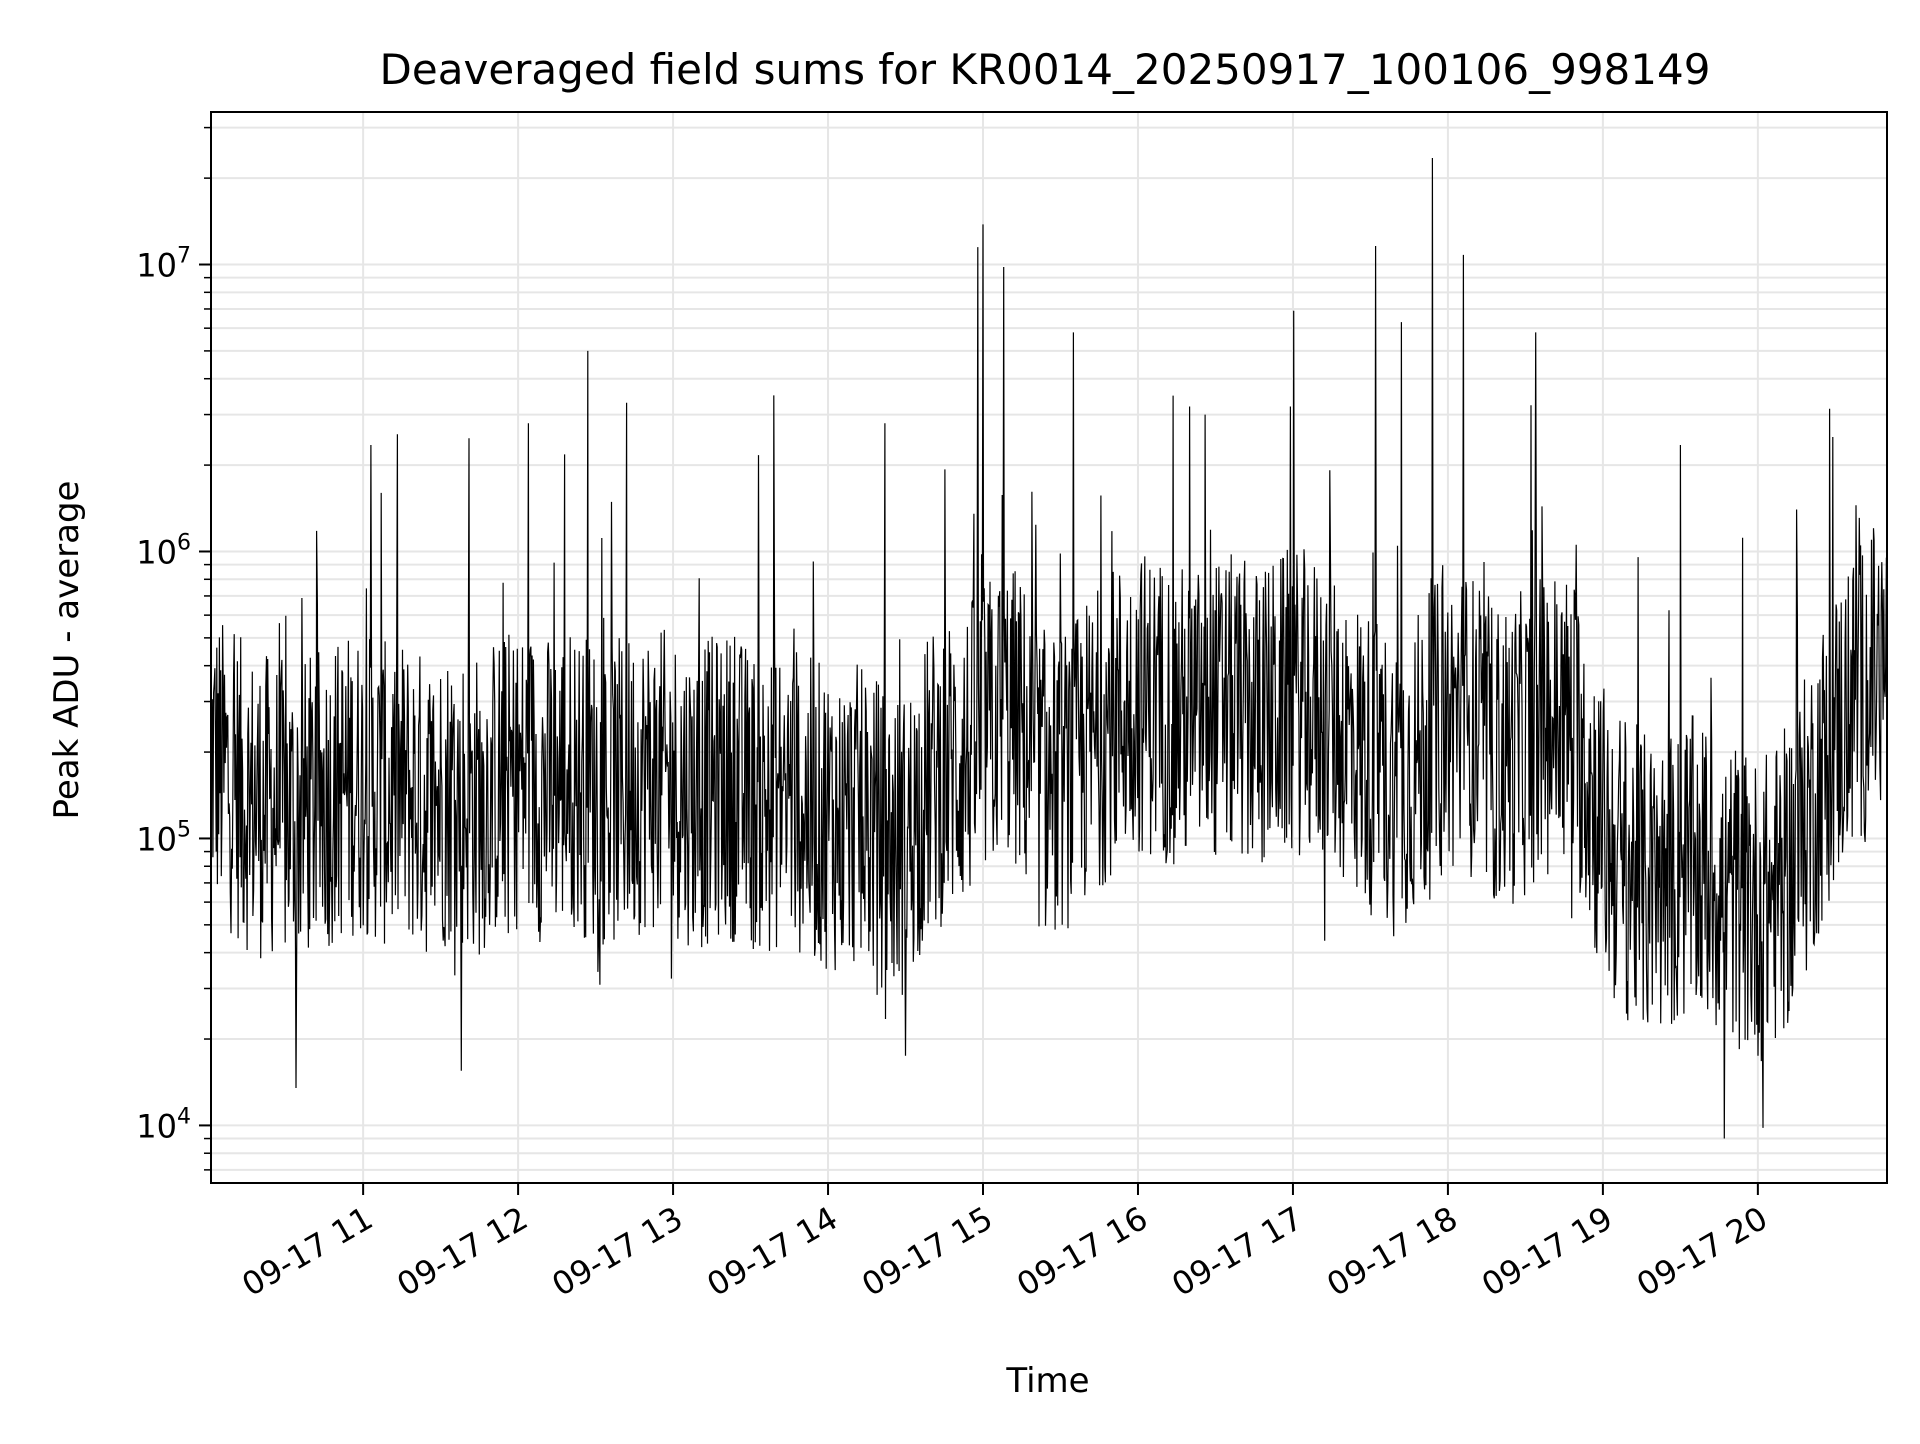 The height and width of the screenshot is (1444, 1920). Describe the element at coordinates (163, 1124) in the screenshot. I see `y-tick-label: 104` at that location.